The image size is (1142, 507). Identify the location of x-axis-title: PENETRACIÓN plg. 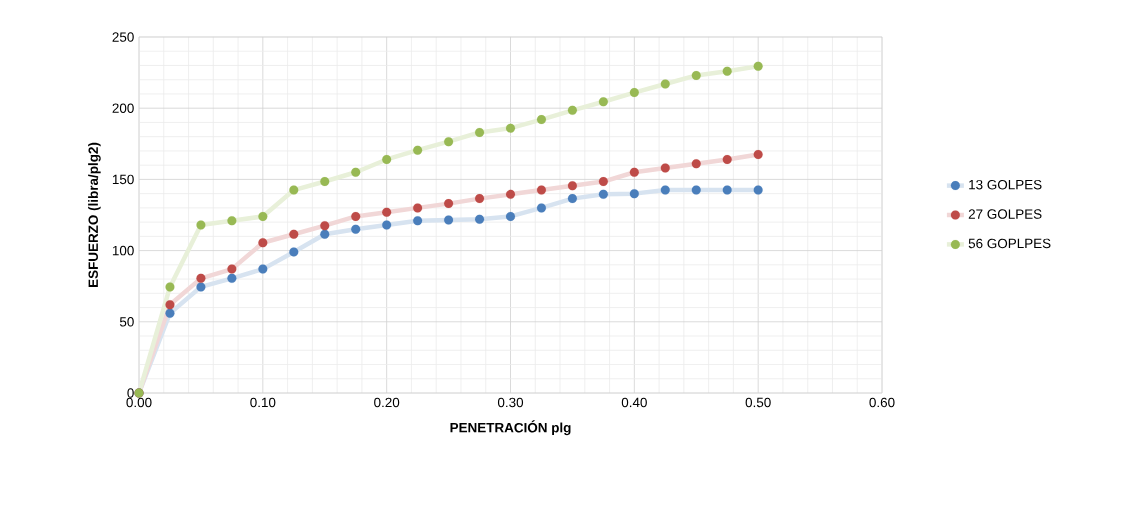
(510, 428).